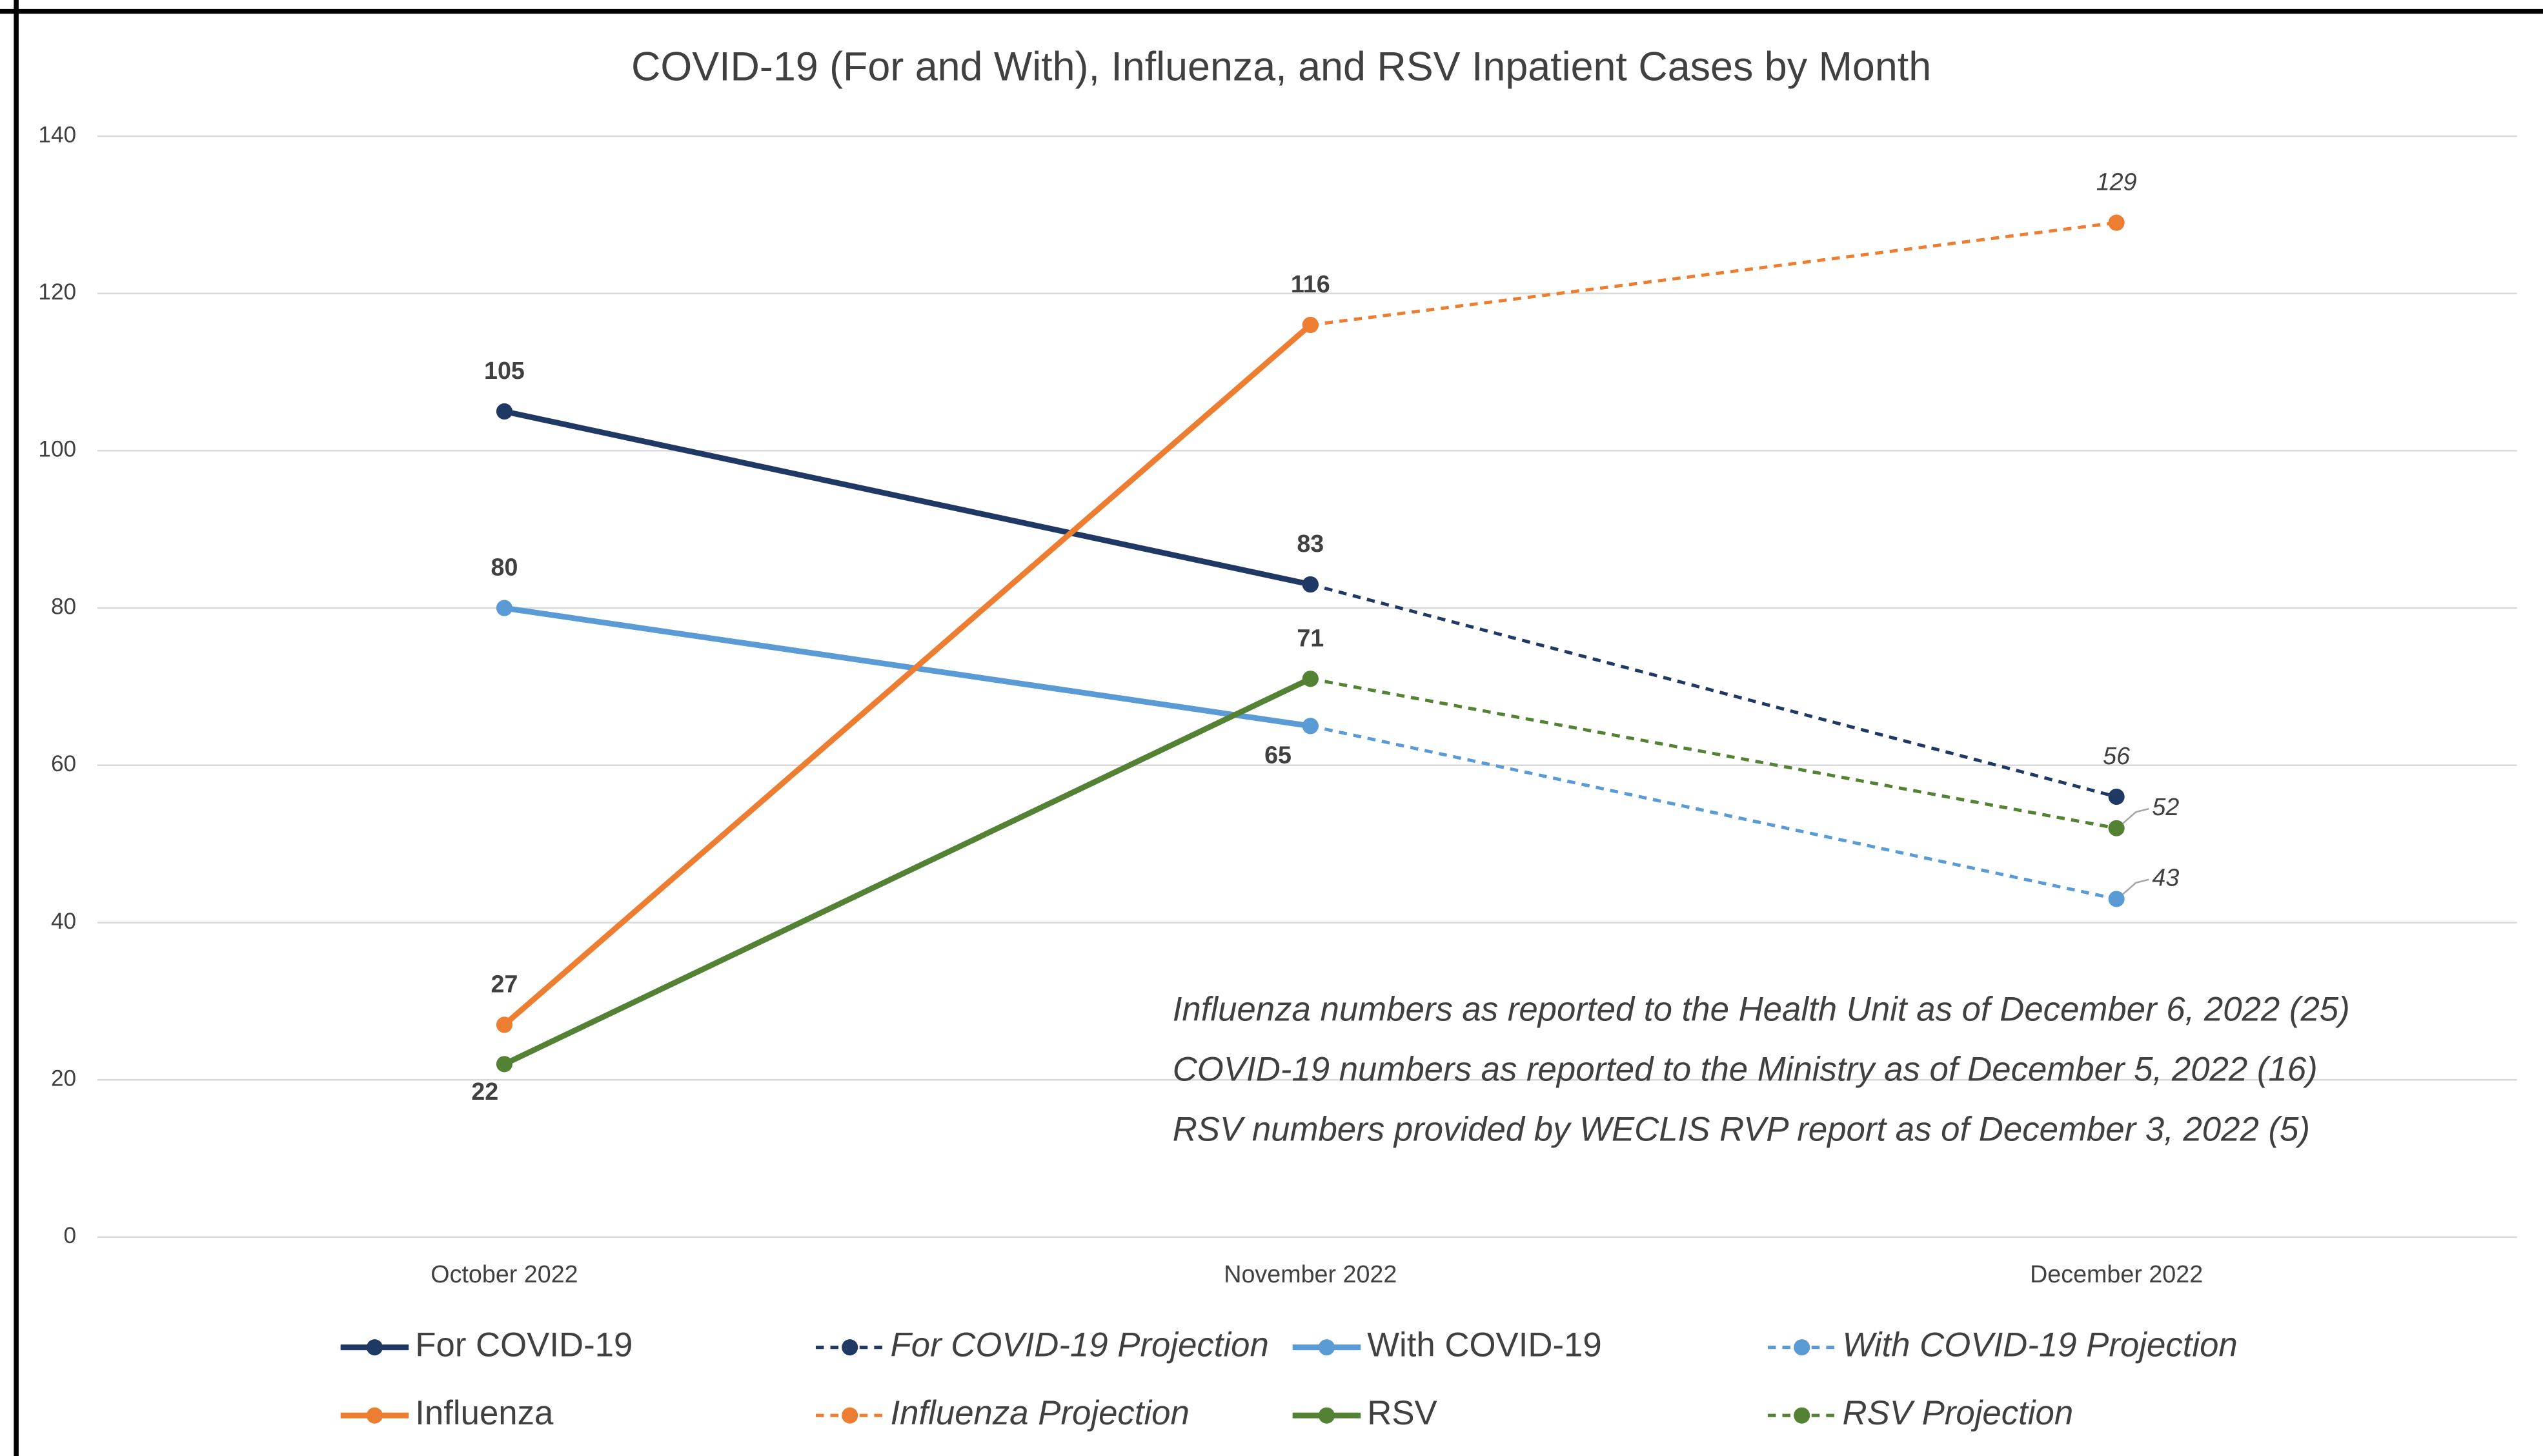 This screenshot has width=2543, height=1456. Describe the element at coordinates (63, 606) in the screenshot. I see `y-tick-label: 80` at that location.